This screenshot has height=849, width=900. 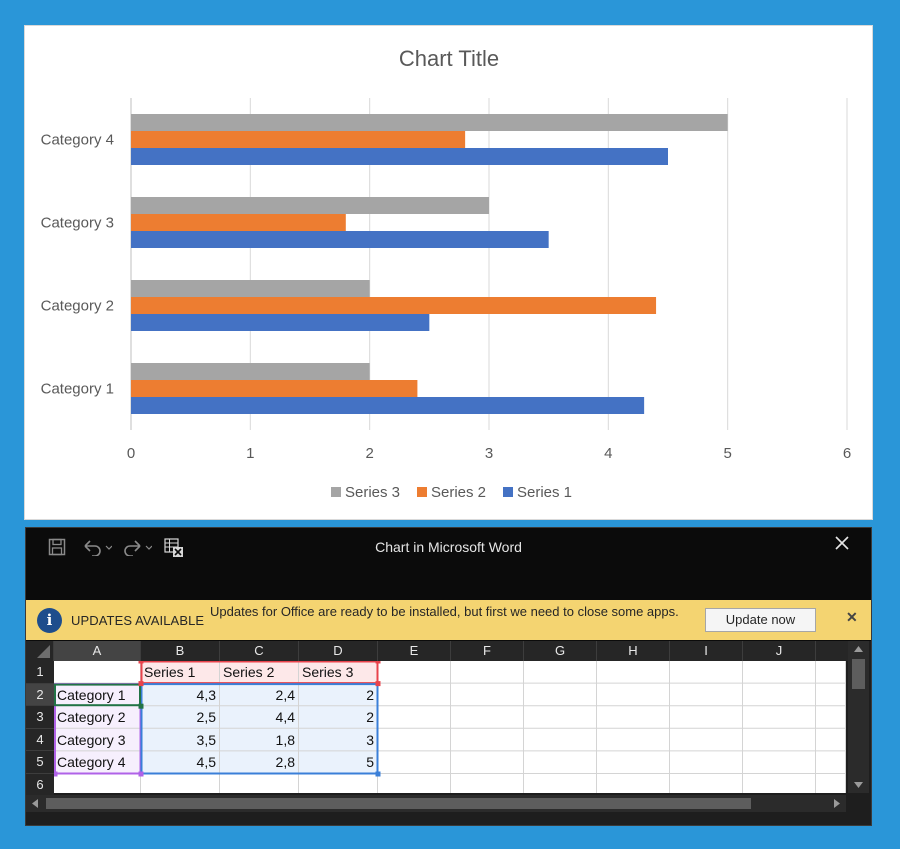 What do you see at coordinates (174, 548) in the screenshot?
I see `edit-data-in-excel-icon` at bounding box center [174, 548].